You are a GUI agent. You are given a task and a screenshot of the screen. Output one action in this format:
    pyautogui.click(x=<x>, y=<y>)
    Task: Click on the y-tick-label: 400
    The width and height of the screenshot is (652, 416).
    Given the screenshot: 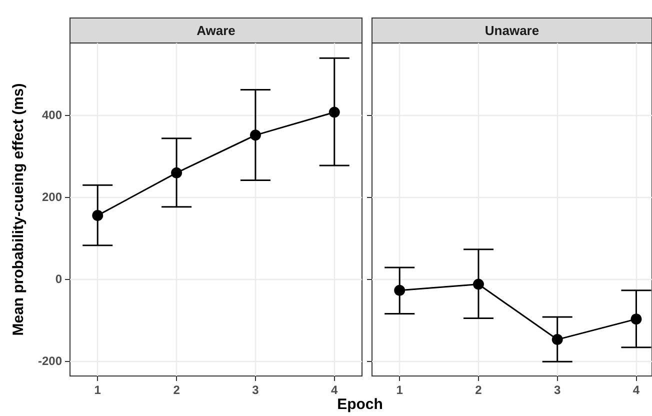 What is the action you would take?
    pyautogui.click(x=52, y=115)
    